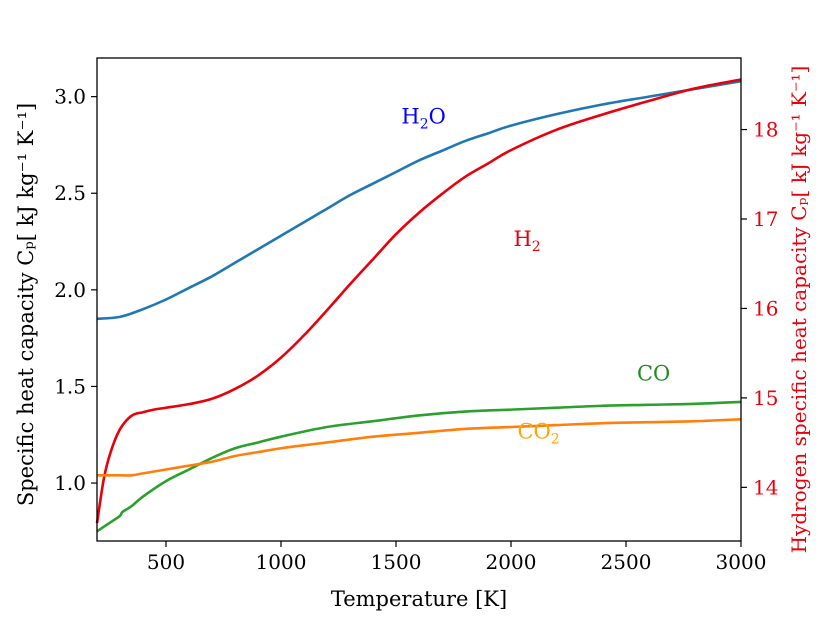 Image resolution: width=830 pixels, height=623 pixels. Describe the element at coordinates (538, 434) in the screenshot. I see `series-label-co2: CO2` at that location.